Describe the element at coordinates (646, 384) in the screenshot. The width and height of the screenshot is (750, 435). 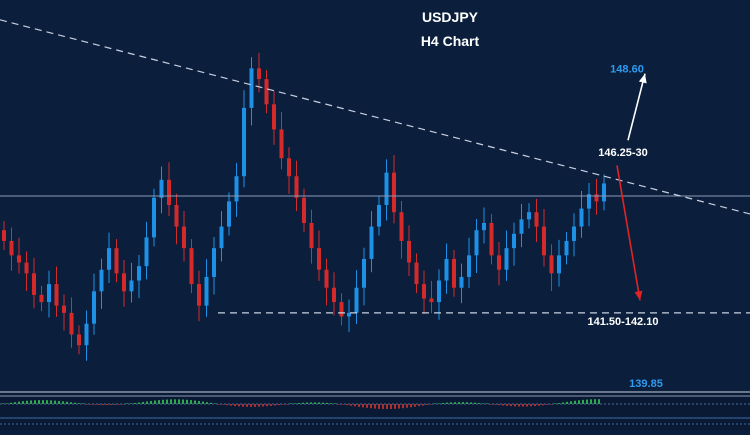
I see `lower-level-label: 139.85` at that location.